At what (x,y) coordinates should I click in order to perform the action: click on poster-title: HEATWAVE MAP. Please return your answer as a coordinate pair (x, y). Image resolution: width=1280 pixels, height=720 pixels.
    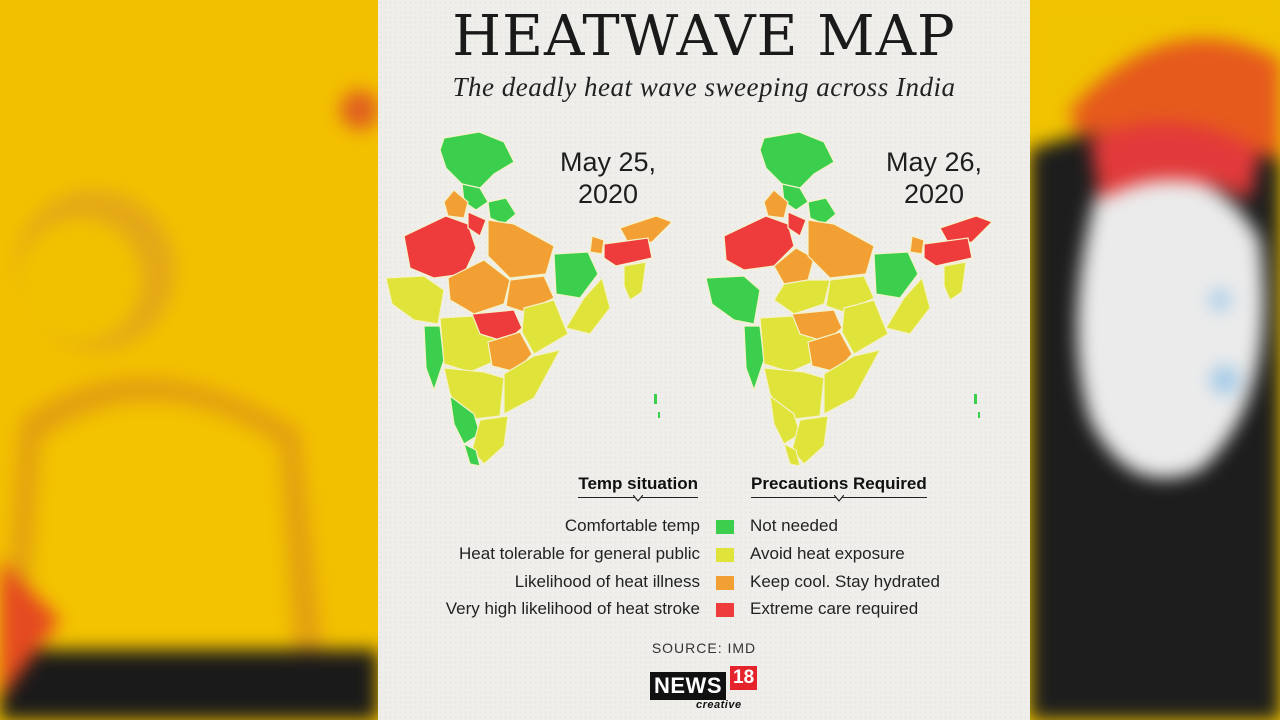
    Looking at the image, I should click on (704, 36).